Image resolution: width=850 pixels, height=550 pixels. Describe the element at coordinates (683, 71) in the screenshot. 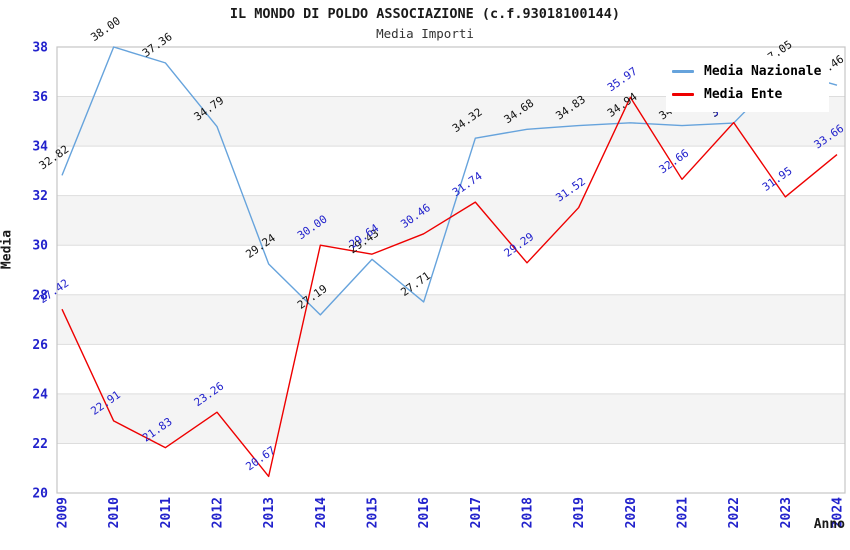

I see `legend-swatch-nazionale` at that location.